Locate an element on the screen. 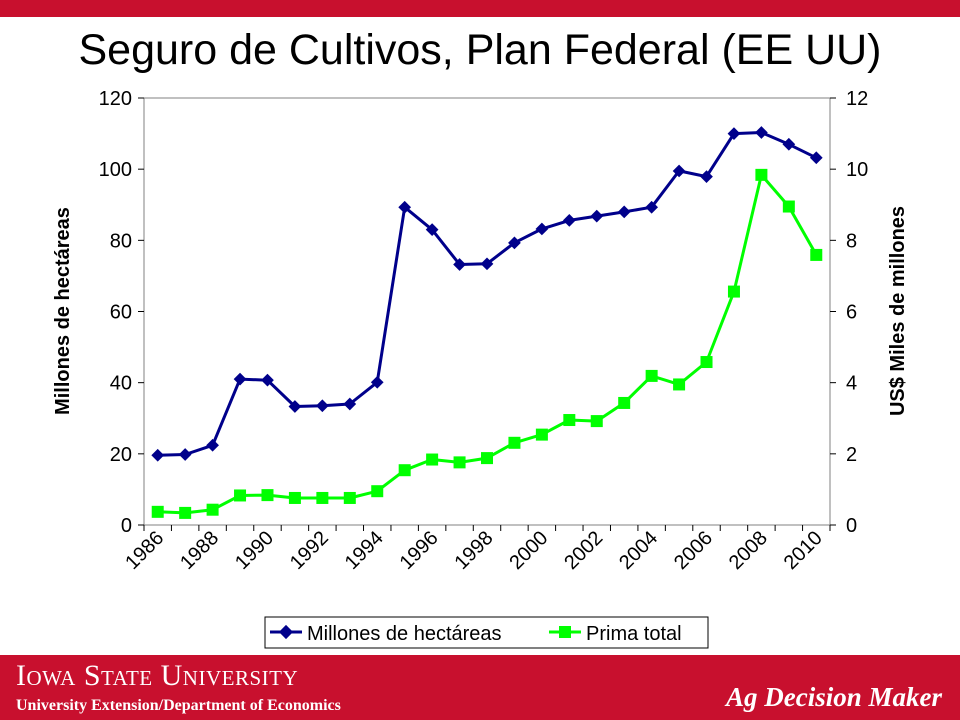 The image size is (960, 720). legend: Millones de hectáreas Prima total is located at coordinates (486, 632).